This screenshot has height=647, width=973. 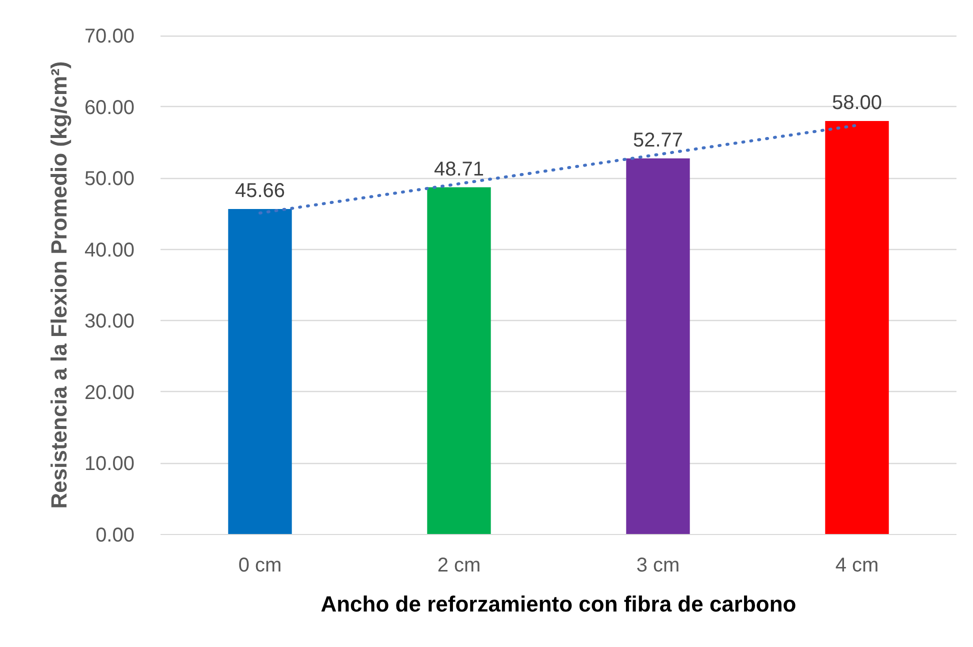 I want to click on y-axis-title: Resistencia a la Flexion Promedio (kg/cm²), so click(x=59, y=285).